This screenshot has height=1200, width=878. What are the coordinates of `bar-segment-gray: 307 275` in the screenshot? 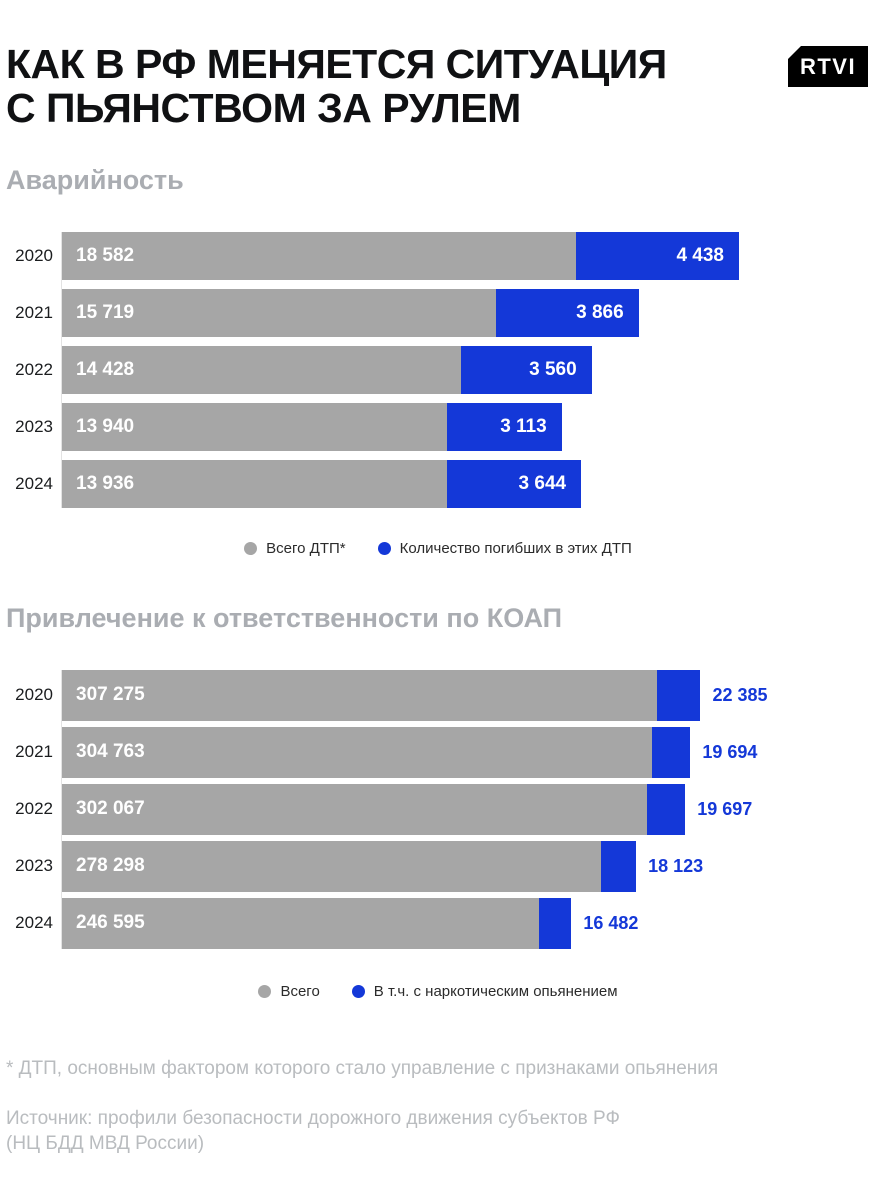 It's located at (359, 695).